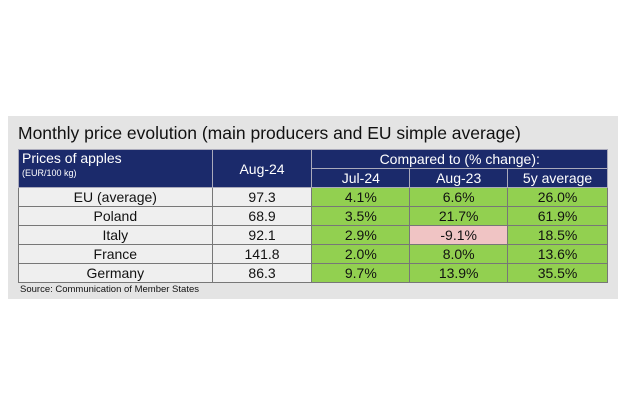  I want to click on change-cell: 13.6%, so click(557, 254).